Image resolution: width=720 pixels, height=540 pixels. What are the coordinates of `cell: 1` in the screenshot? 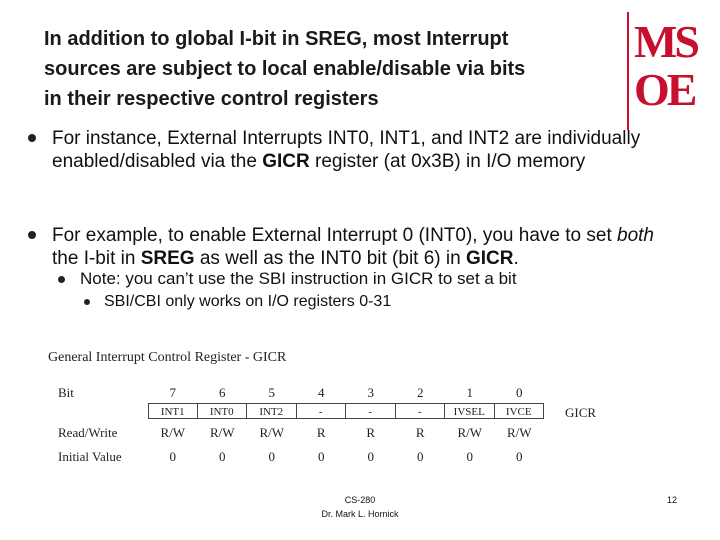 It's located at (470, 392).